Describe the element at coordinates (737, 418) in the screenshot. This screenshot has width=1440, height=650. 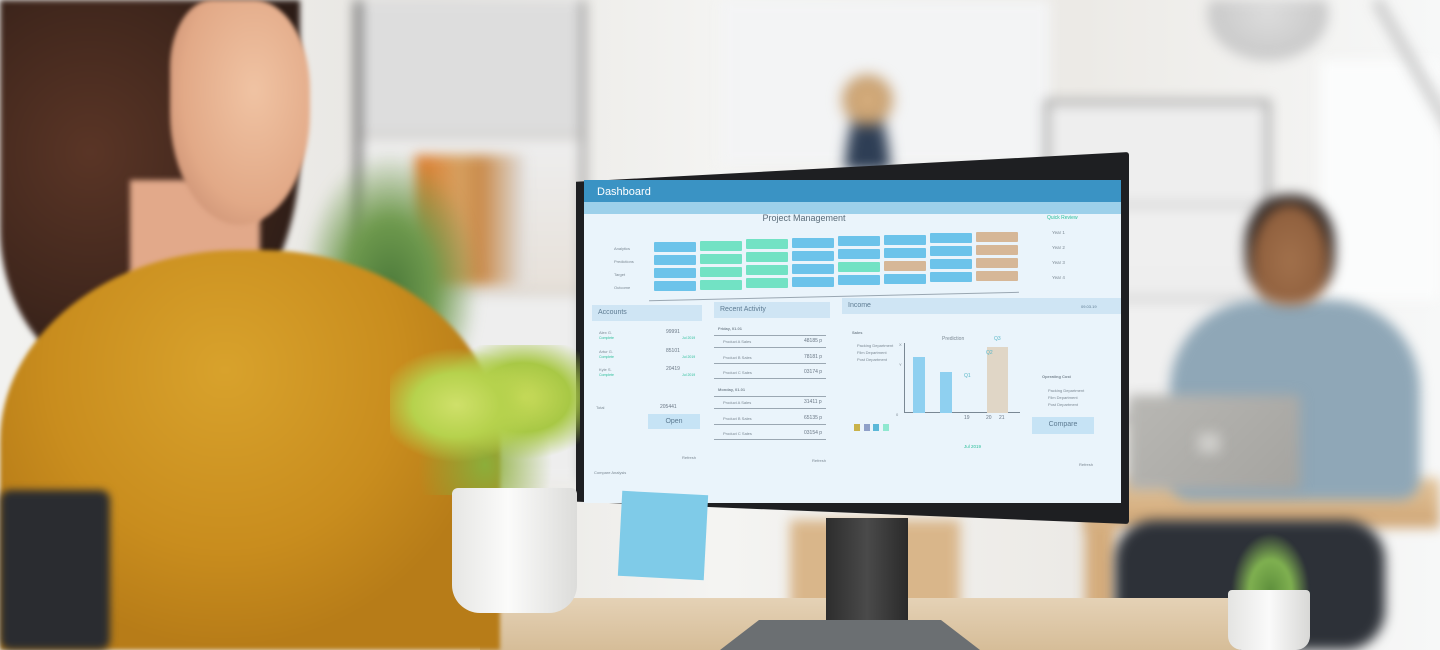
I see `activity-label: Product B Sales` at that location.